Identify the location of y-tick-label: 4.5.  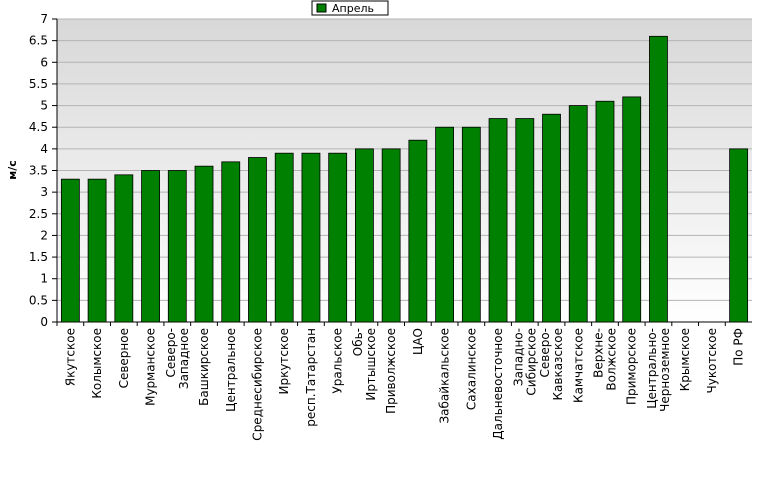
(38, 127).